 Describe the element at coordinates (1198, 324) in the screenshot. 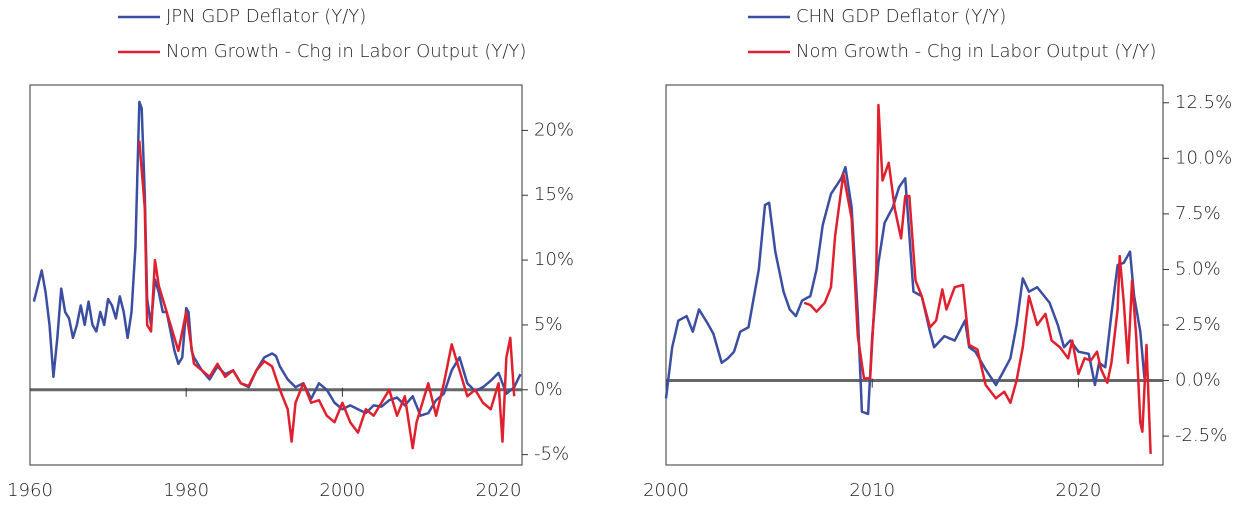

I see `y-tick-label: 2.5%` at that location.